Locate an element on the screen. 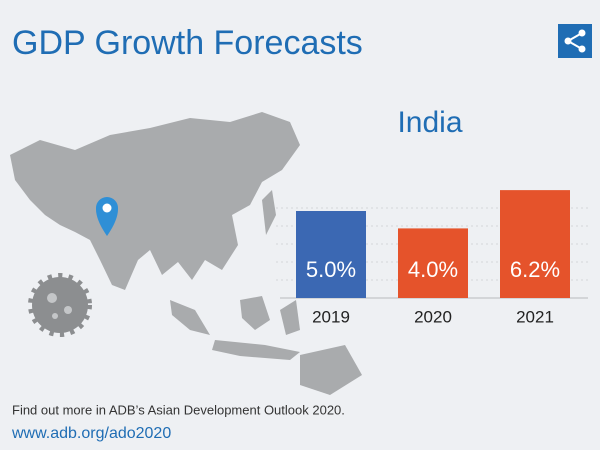 This screenshot has height=450, width=600. value-label: 4.0% is located at coordinates (433, 269).